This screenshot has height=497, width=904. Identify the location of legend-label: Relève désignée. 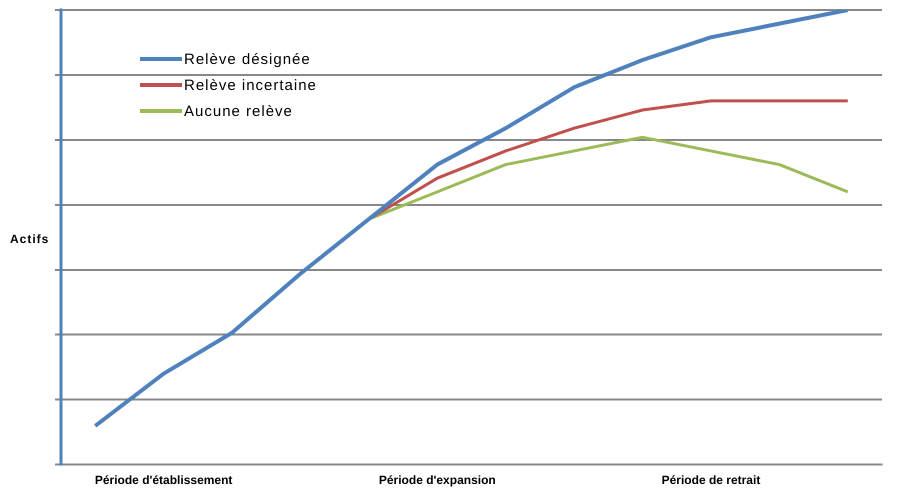
(247, 59).